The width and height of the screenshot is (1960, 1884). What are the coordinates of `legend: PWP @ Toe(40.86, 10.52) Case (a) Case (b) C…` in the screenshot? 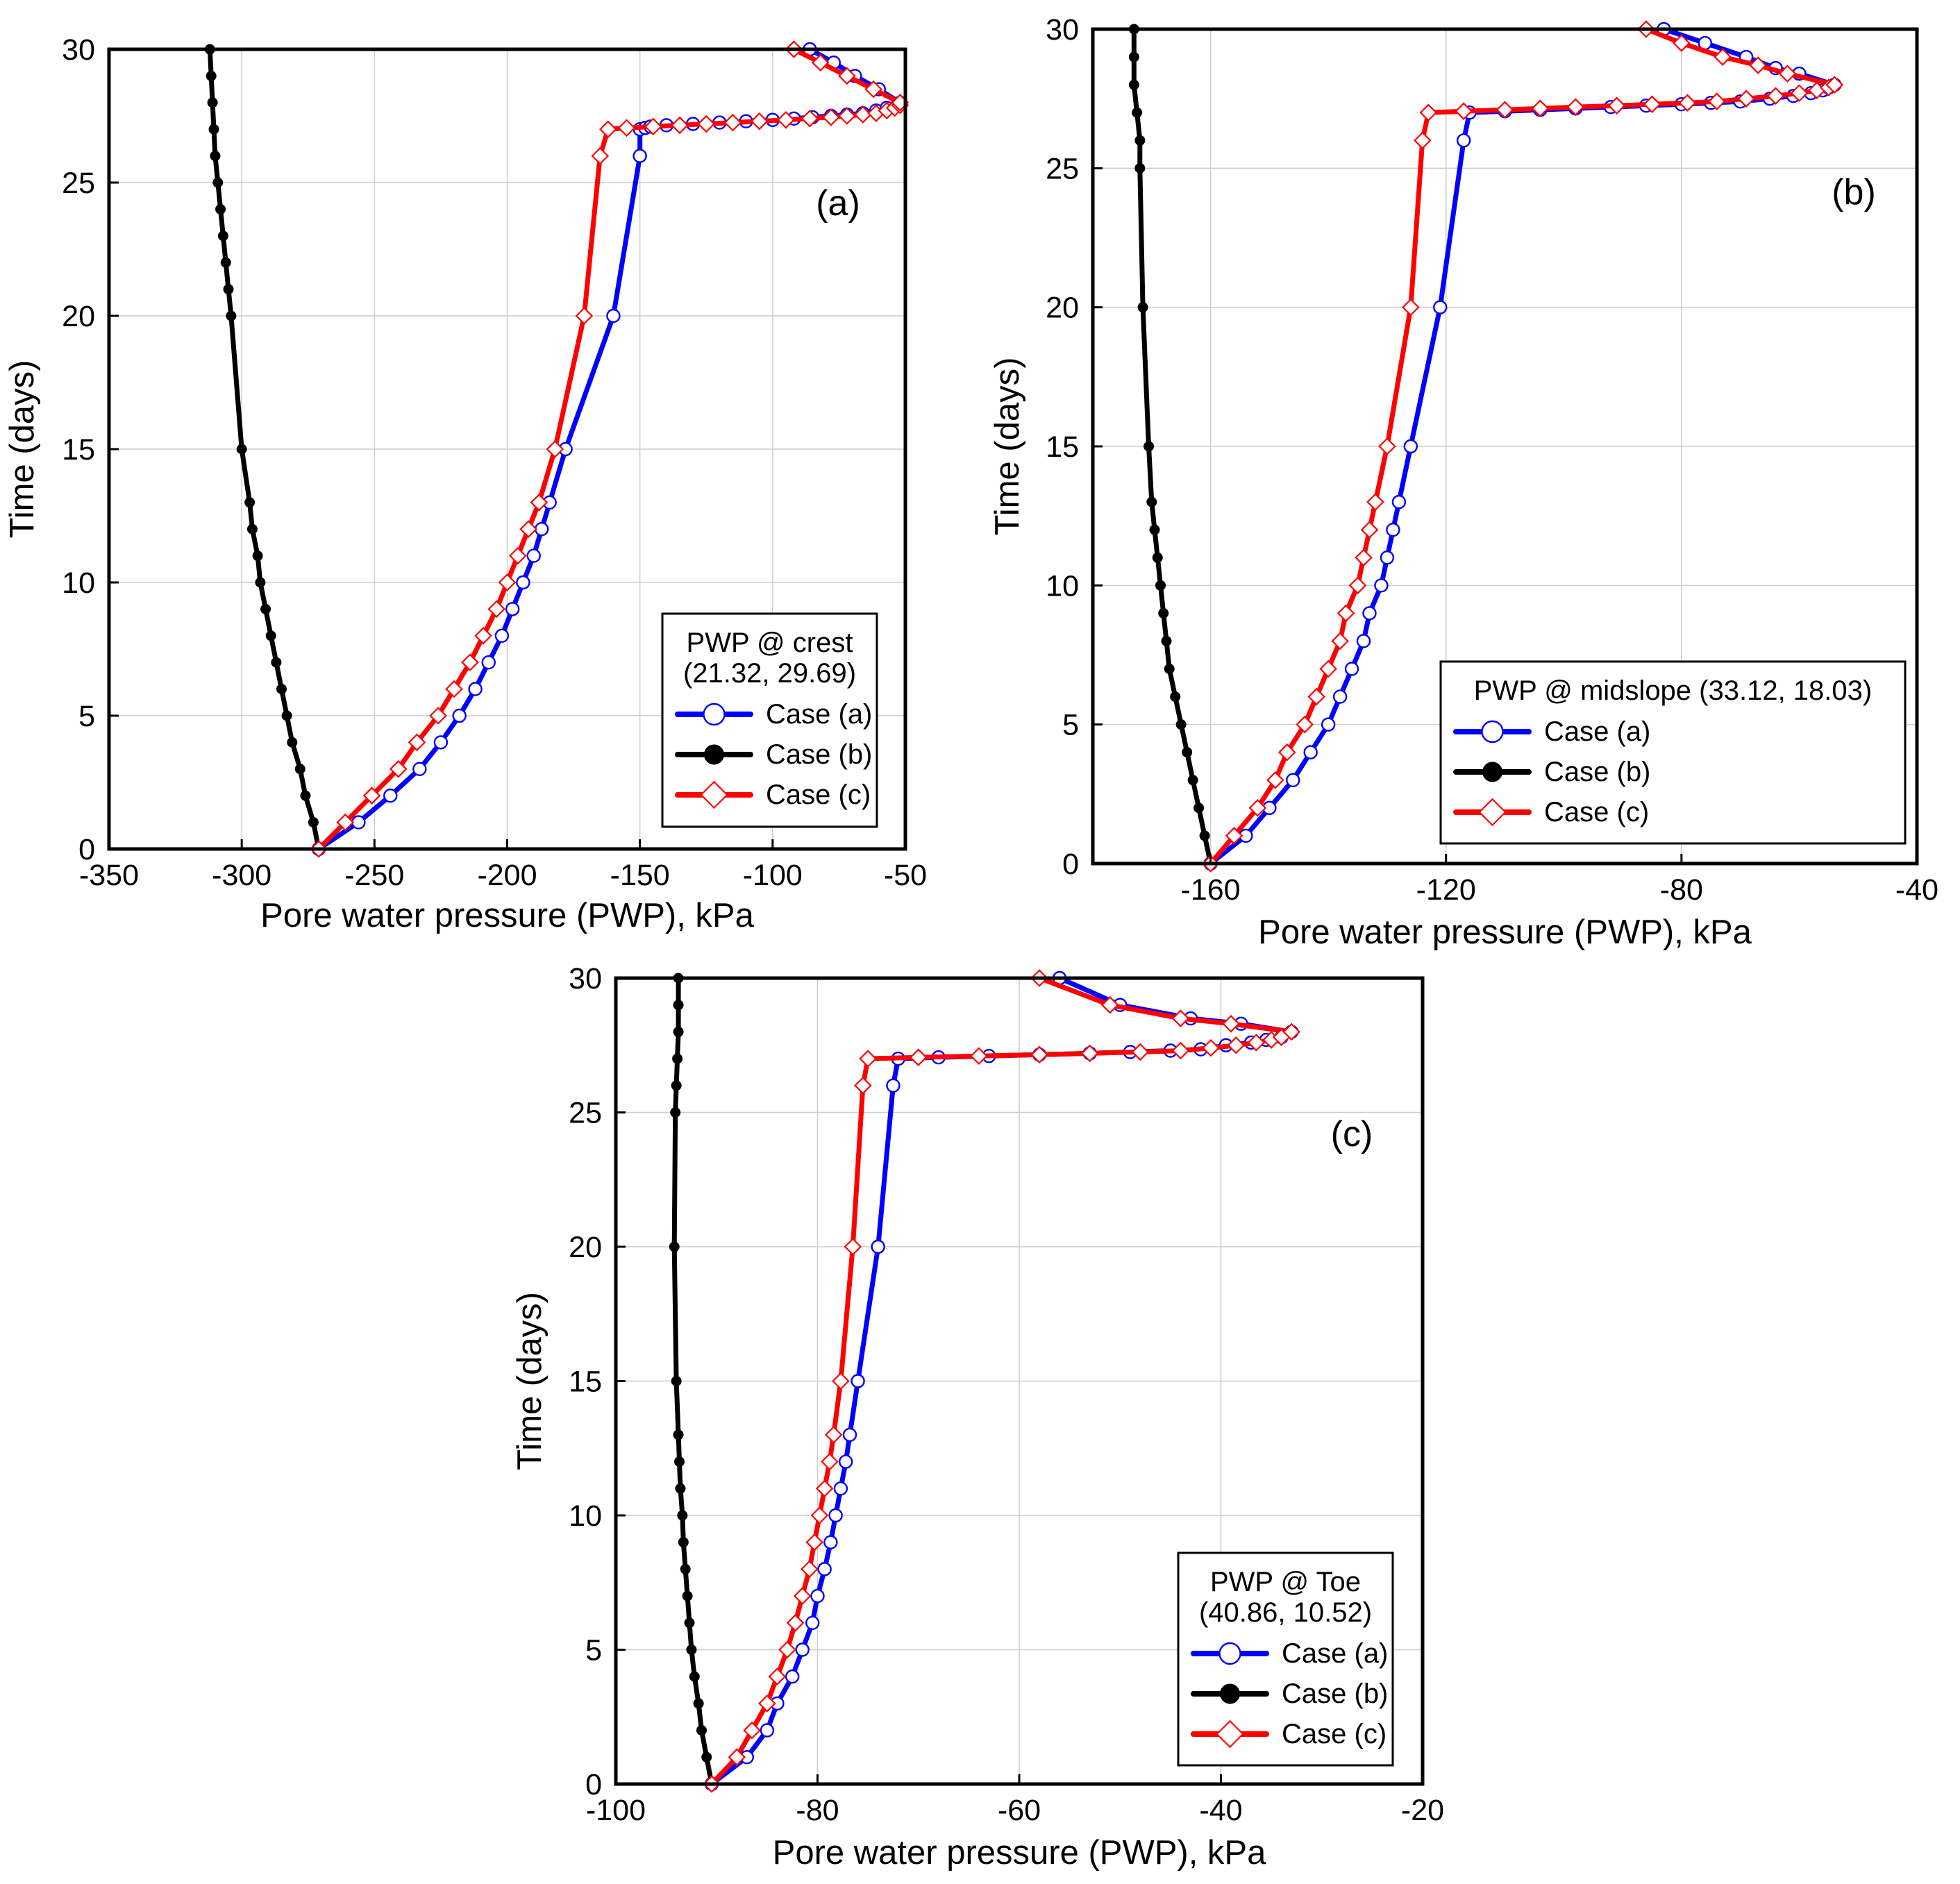 It's located at (1285, 1659).